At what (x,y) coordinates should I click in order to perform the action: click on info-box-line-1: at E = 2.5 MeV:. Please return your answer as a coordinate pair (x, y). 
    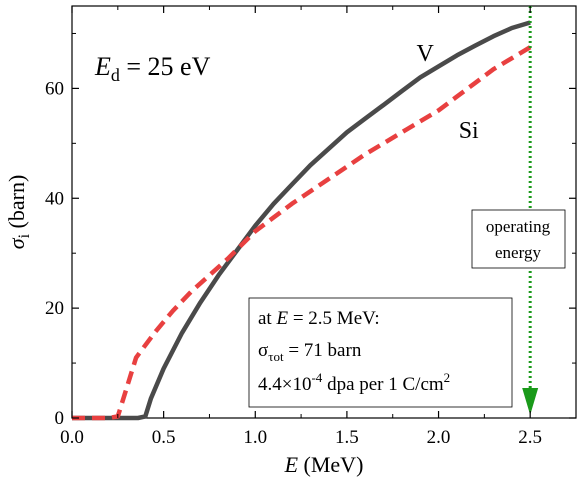
    Looking at the image, I should click on (319, 318).